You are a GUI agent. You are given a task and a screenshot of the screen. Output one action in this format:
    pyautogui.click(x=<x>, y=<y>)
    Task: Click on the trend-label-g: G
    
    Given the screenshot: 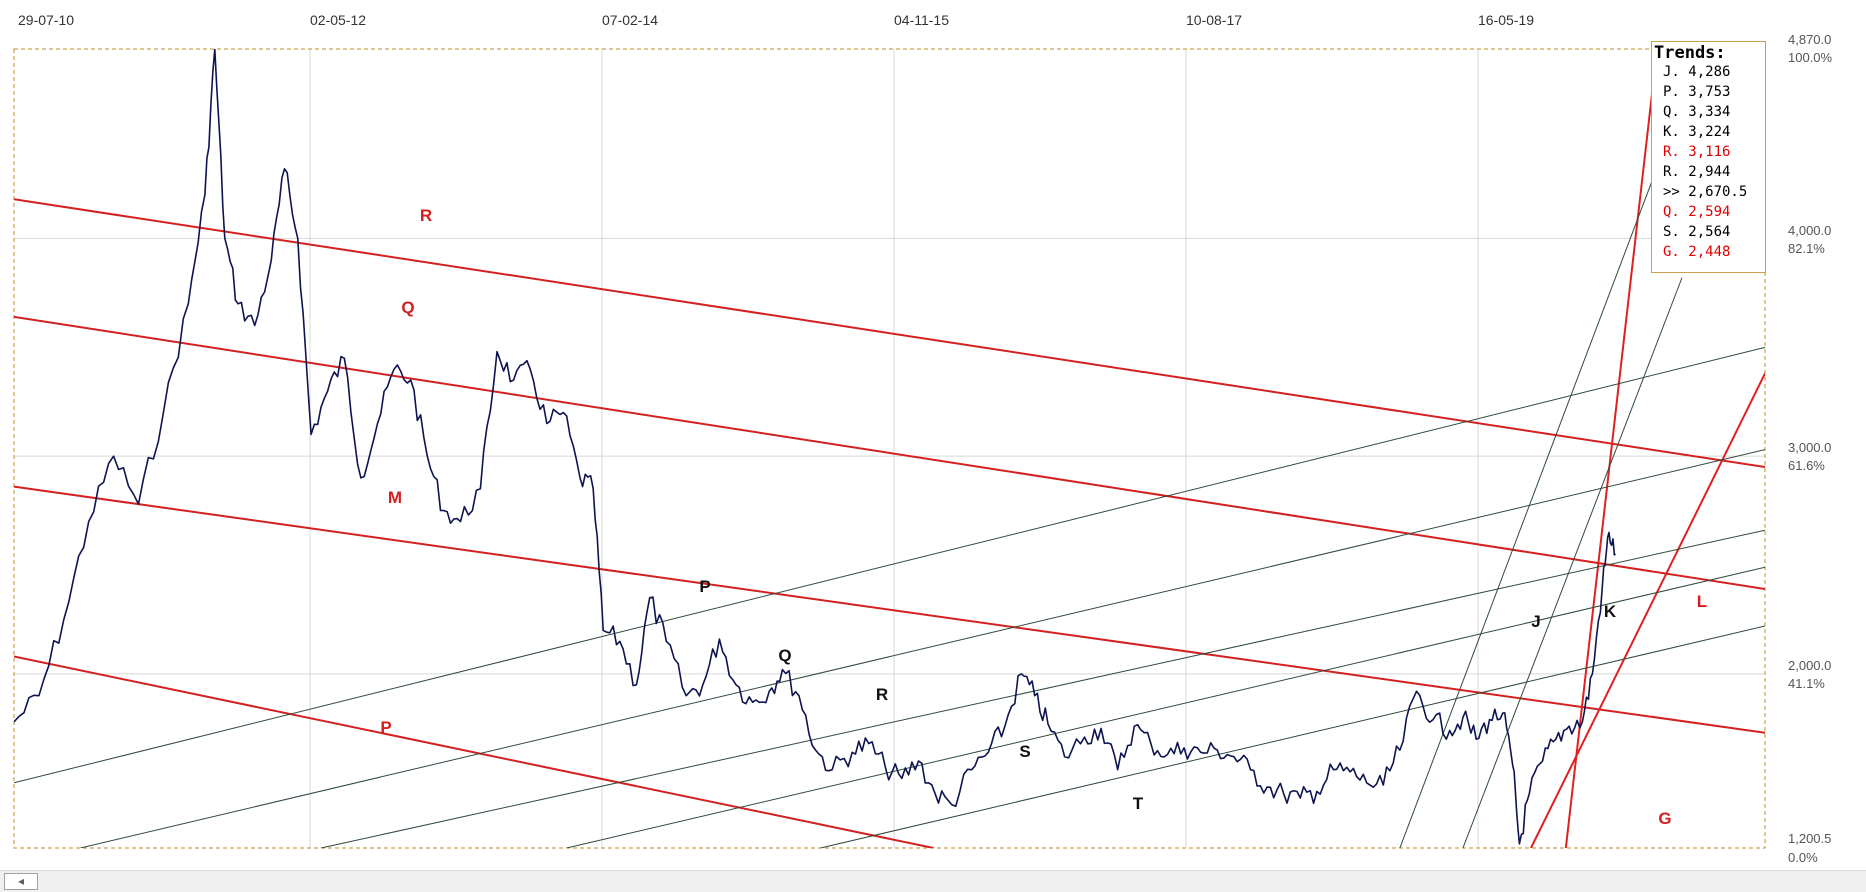 What is the action you would take?
    pyautogui.click(x=1664, y=818)
    